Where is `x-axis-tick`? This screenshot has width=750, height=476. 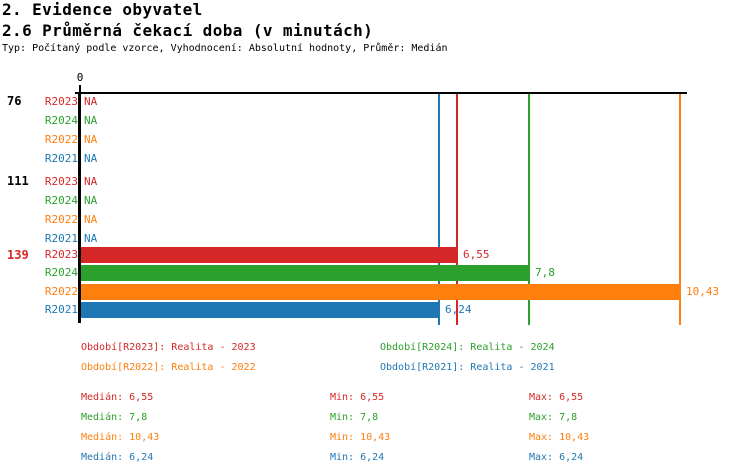 x-axis-tick is located at coordinates (80, 91).